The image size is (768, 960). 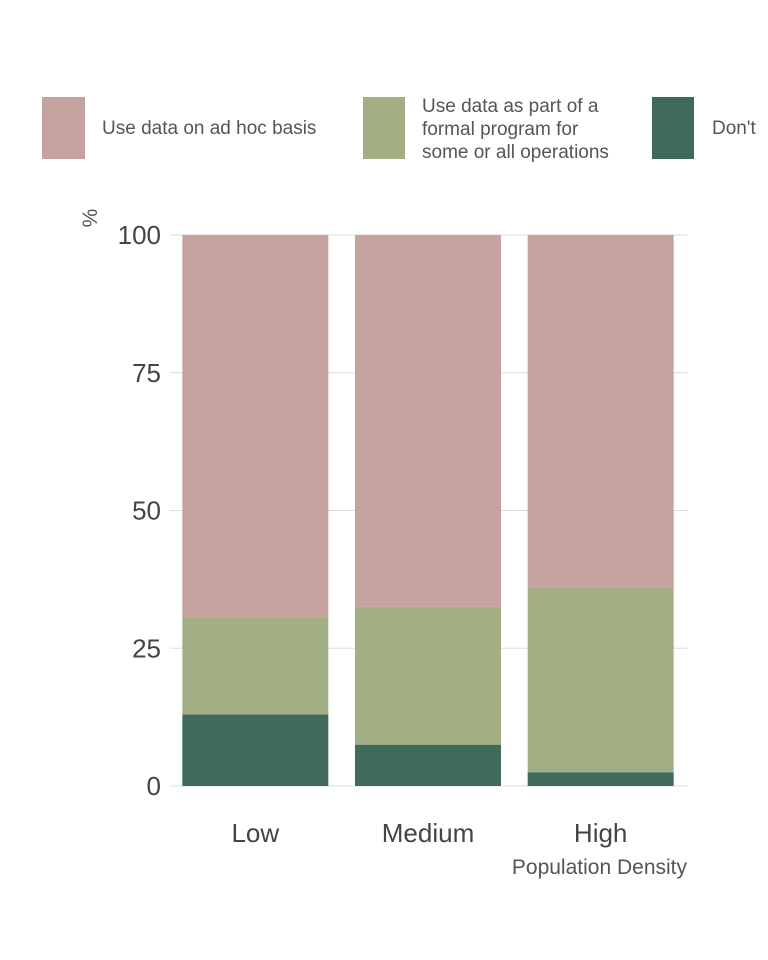 What do you see at coordinates (209, 128) in the screenshot?
I see `legend-label-ad-hoc: Use data on ad hoc basis` at bounding box center [209, 128].